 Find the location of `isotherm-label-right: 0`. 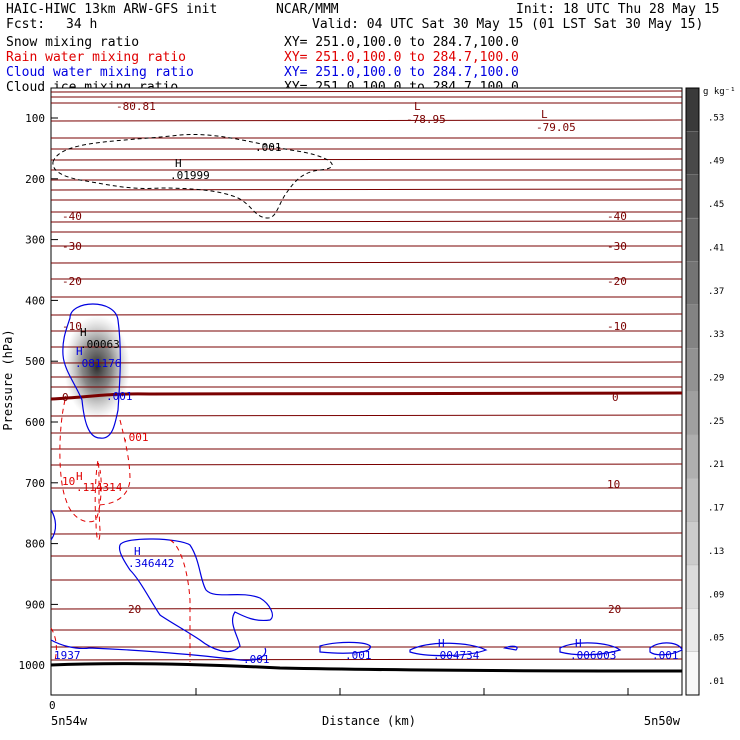

isotherm-label-right: 0 is located at coordinates (615, 397).